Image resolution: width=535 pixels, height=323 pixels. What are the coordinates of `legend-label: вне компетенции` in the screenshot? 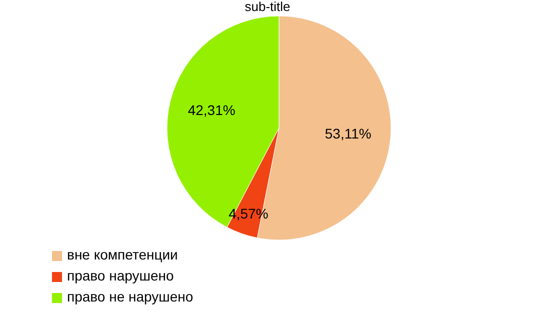 It's located at (122, 254).